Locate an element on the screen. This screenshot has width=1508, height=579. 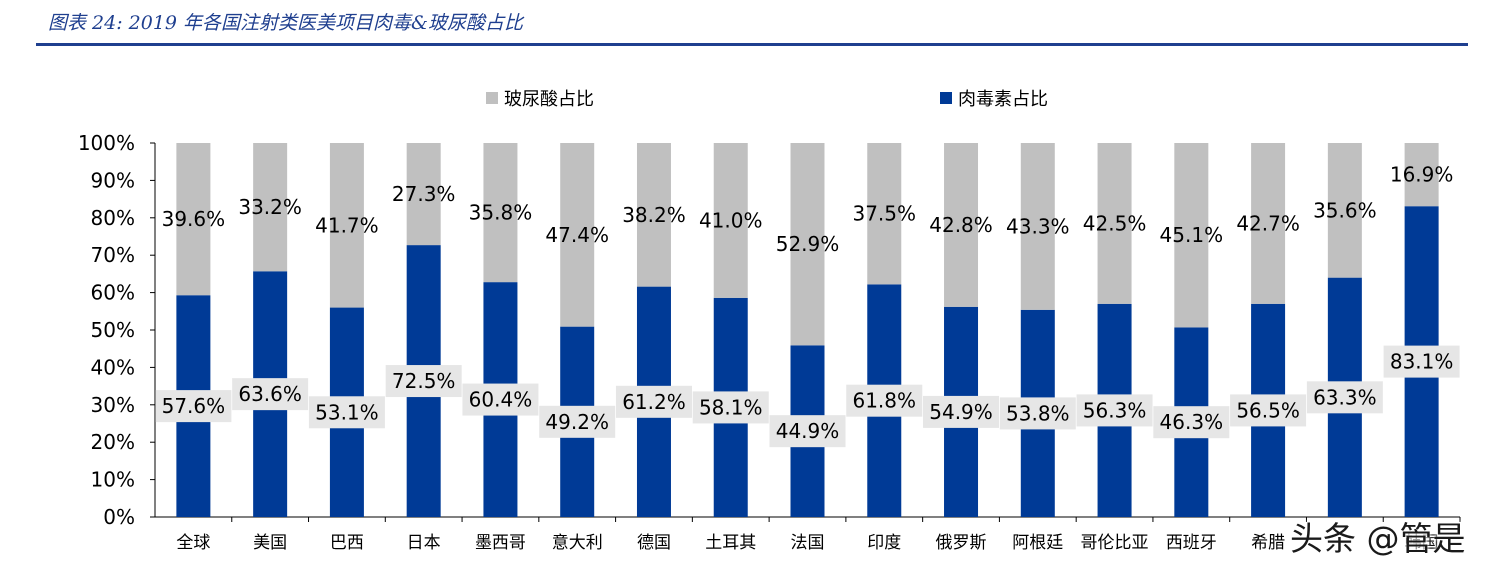
data-label-hyaluronic: 41.7% is located at coordinates (347, 225).